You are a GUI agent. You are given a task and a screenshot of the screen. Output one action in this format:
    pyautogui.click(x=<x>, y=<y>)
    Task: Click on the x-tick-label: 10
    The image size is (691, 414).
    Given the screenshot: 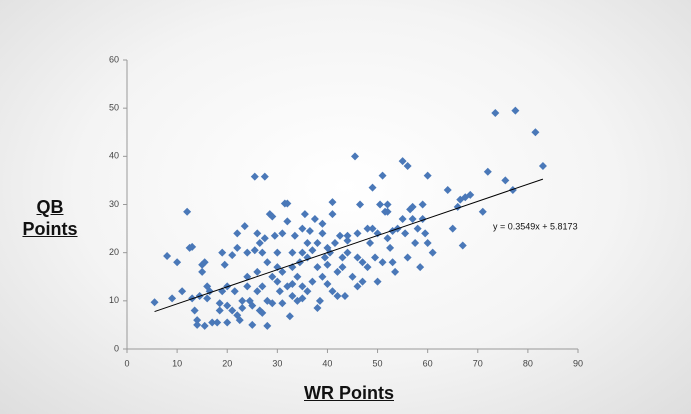 What is the action you would take?
    pyautogui.click(x=177, y=363)
    